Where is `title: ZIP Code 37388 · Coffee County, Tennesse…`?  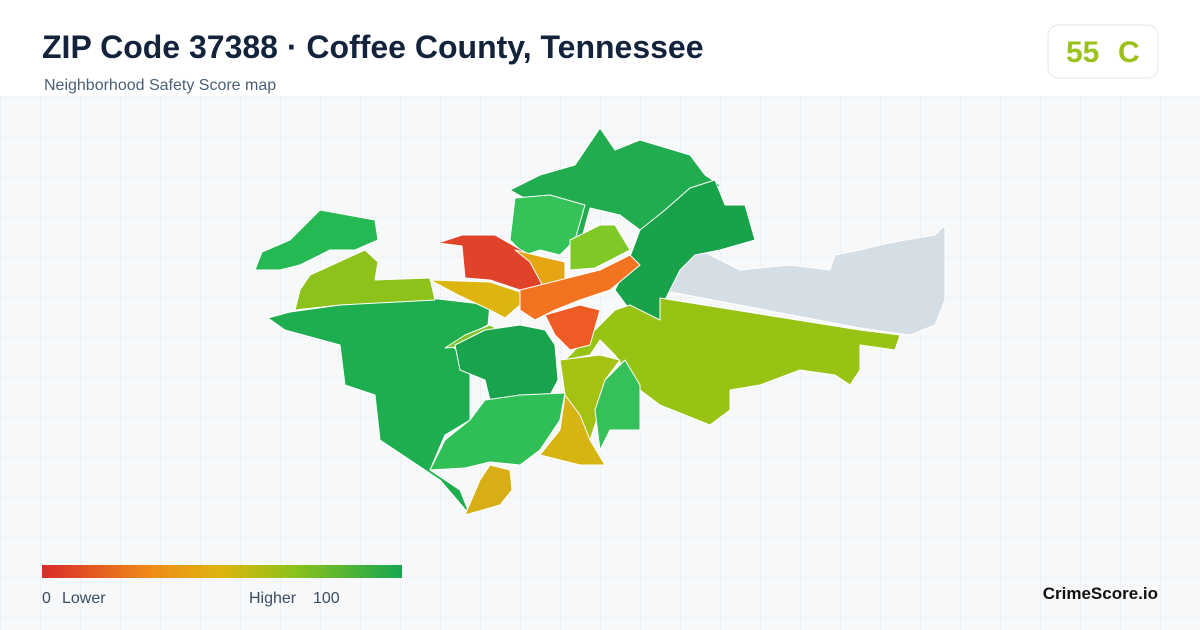 title: ZIP Code 37388 · Coffee County, Tennesse… is located at coordinates (373, 47).